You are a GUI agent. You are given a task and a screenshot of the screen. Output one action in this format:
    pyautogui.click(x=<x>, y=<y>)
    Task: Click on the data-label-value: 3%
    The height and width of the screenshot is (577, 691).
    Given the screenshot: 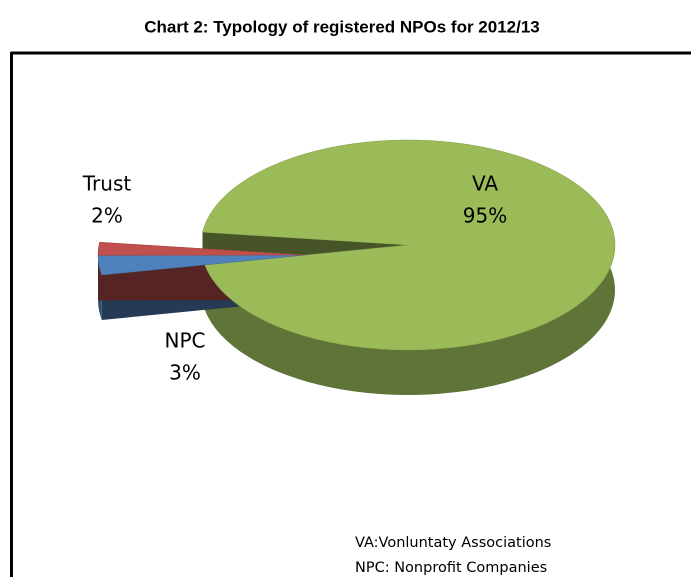 What is the action you would take?
    pyautogui.click(x=185, y=373)
    